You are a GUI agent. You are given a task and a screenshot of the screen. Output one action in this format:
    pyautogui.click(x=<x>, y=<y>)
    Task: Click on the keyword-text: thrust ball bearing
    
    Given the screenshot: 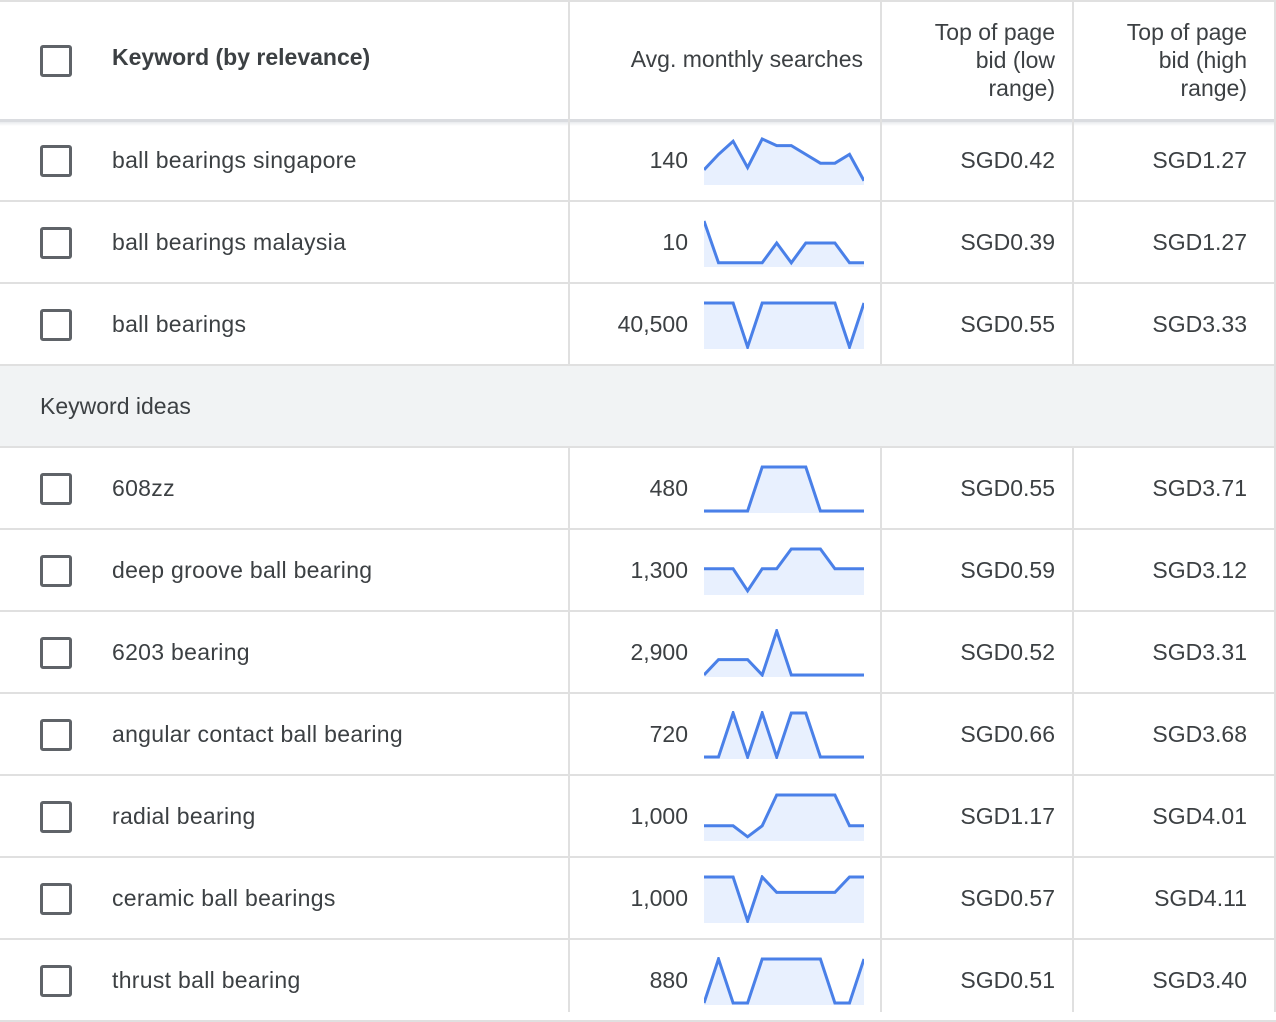 What is the action you would take?
    pyautogui.click(x=206, y=980)
    